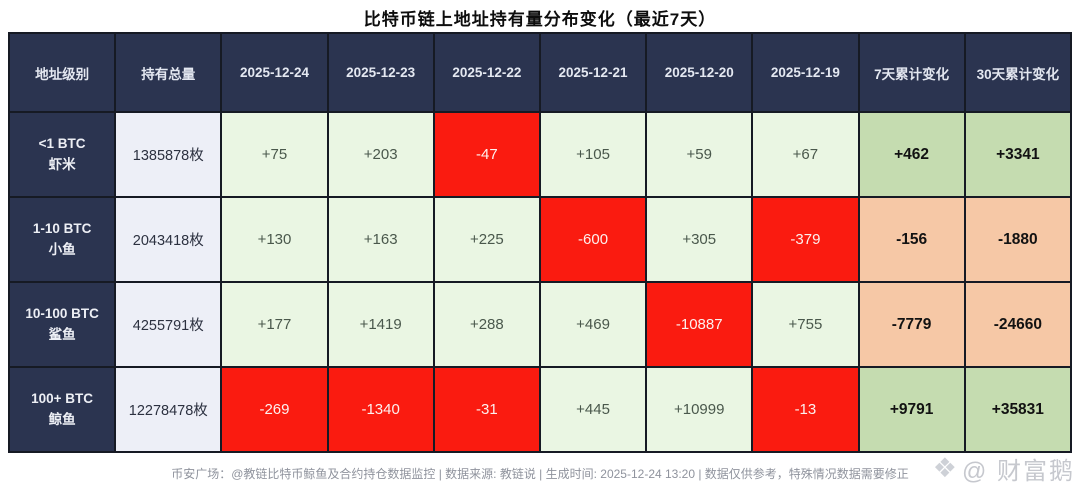  Describe the element at coordinates (593, 72) in the screenshot. I see `column-header: 2025-12-21` at that location.